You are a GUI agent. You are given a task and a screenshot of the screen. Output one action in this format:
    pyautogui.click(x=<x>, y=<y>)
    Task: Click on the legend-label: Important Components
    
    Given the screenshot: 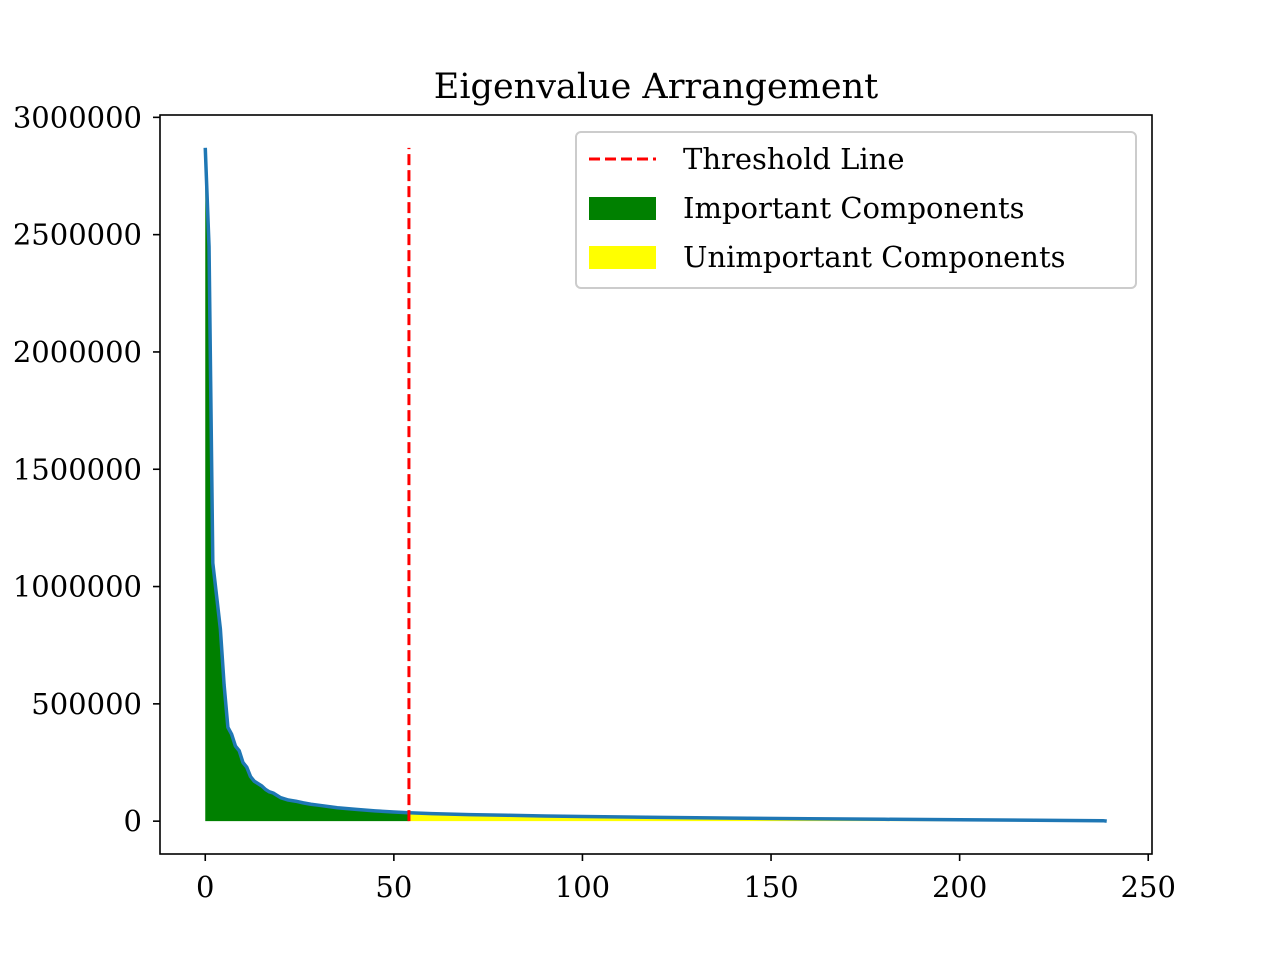 What is the action you would take?
    pyautogui.click(x=854, y=208)
    